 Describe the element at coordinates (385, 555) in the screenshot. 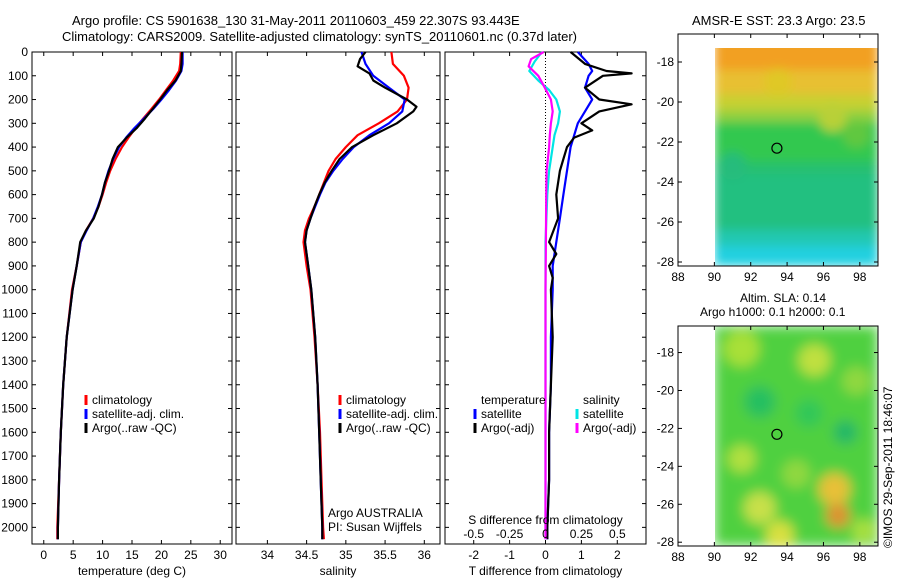

I see `panel-1-xtick-label: 35.5` at that location.